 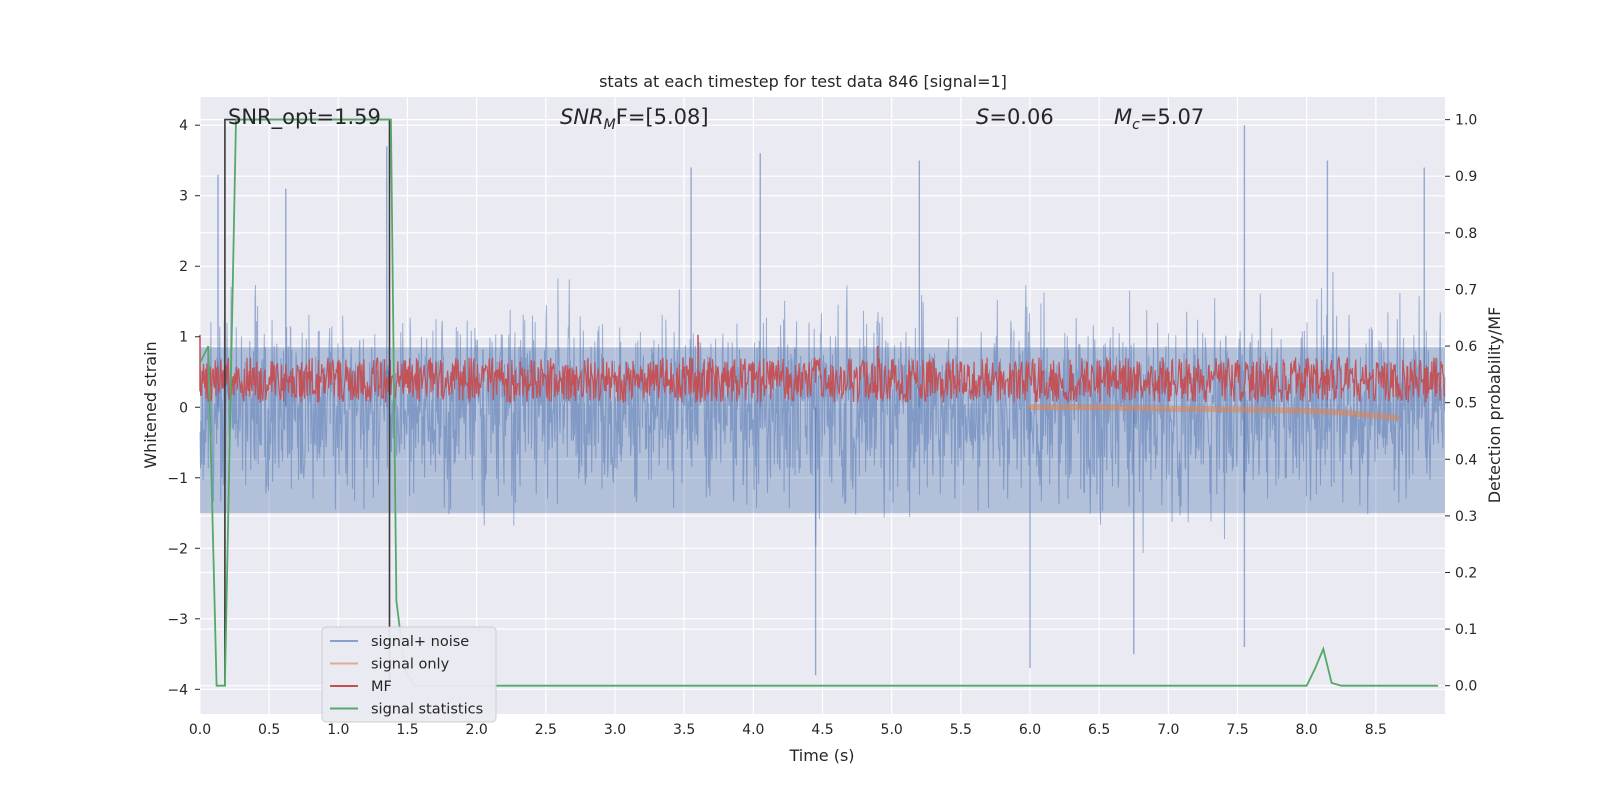 I want to click on mf-line, so click(x=822, y=379).